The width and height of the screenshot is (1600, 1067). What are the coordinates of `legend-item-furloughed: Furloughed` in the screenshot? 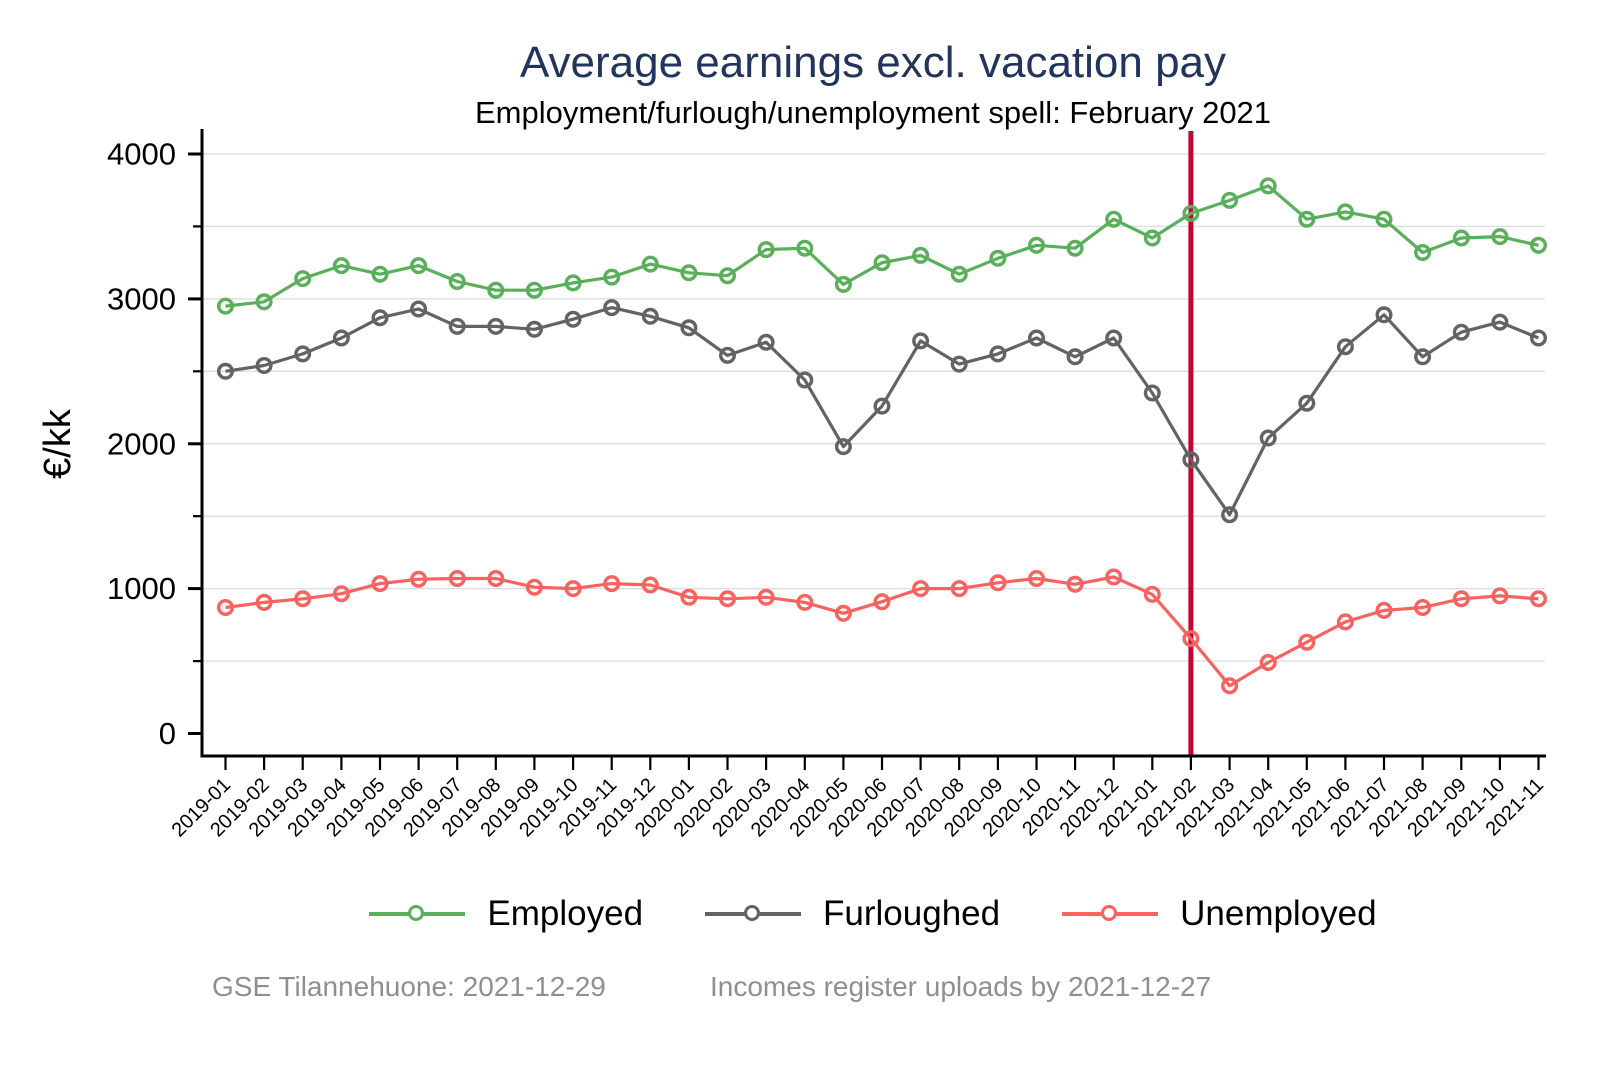 It's located at (852, 914).